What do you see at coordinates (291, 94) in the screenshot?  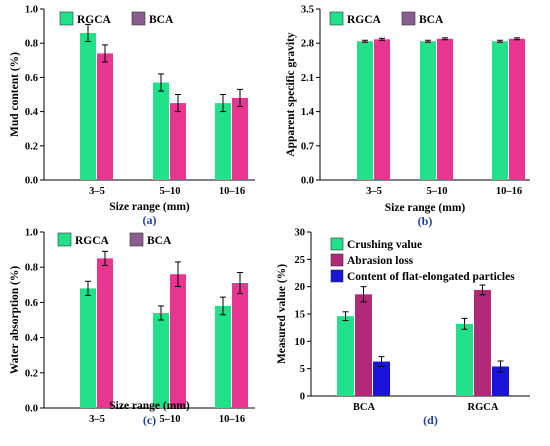 I see `y-axis-label: Apparent specific gravity` at bounding box center [291, 94].